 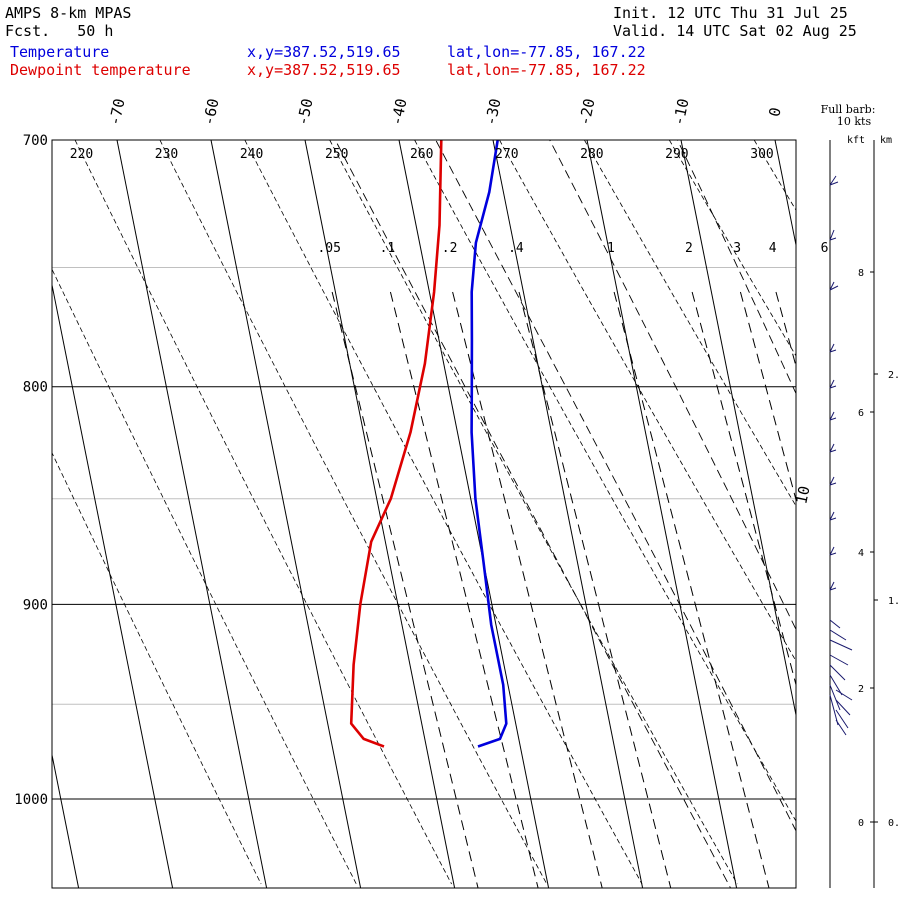 I want to click on mixing-ratio-label: .4, so click(x=516, y=248).